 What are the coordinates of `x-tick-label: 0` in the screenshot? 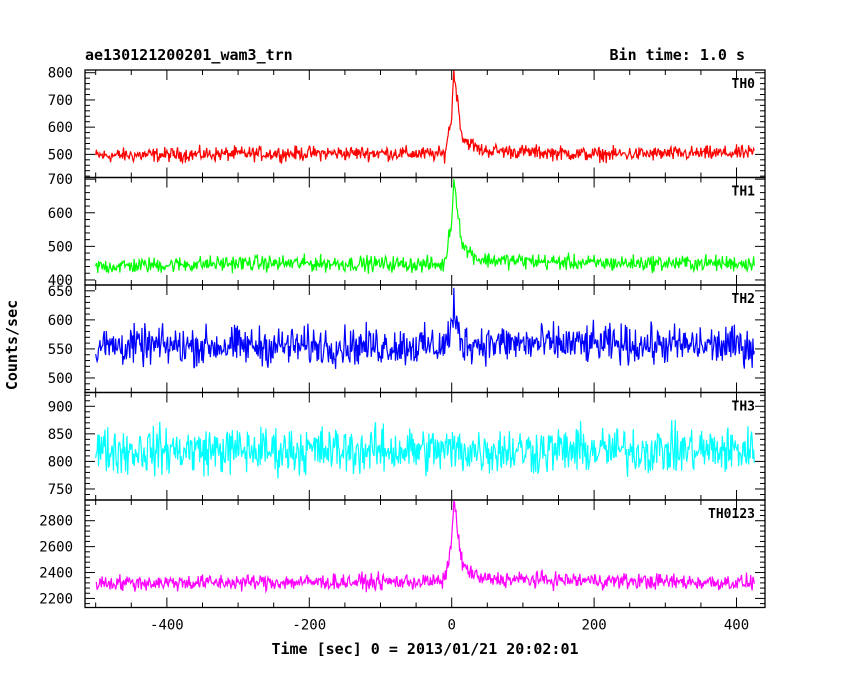 It's located at (451, 626).